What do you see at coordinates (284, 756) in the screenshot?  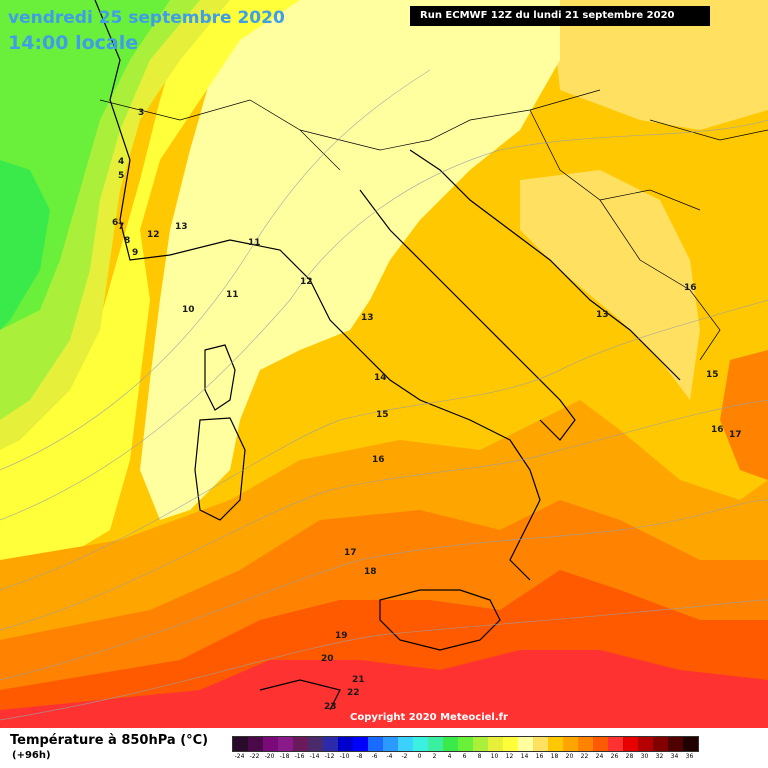 I see `color-scale-tick: -18` at bounding box center [284, 756].